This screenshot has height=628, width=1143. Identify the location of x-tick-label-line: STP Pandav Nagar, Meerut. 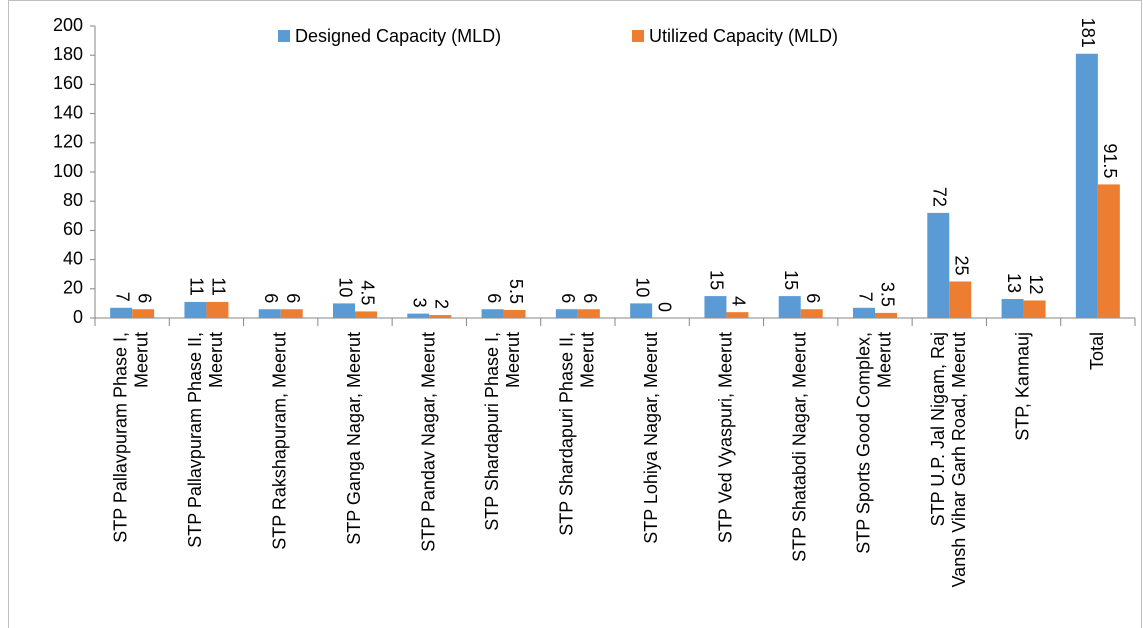
(428, 442).